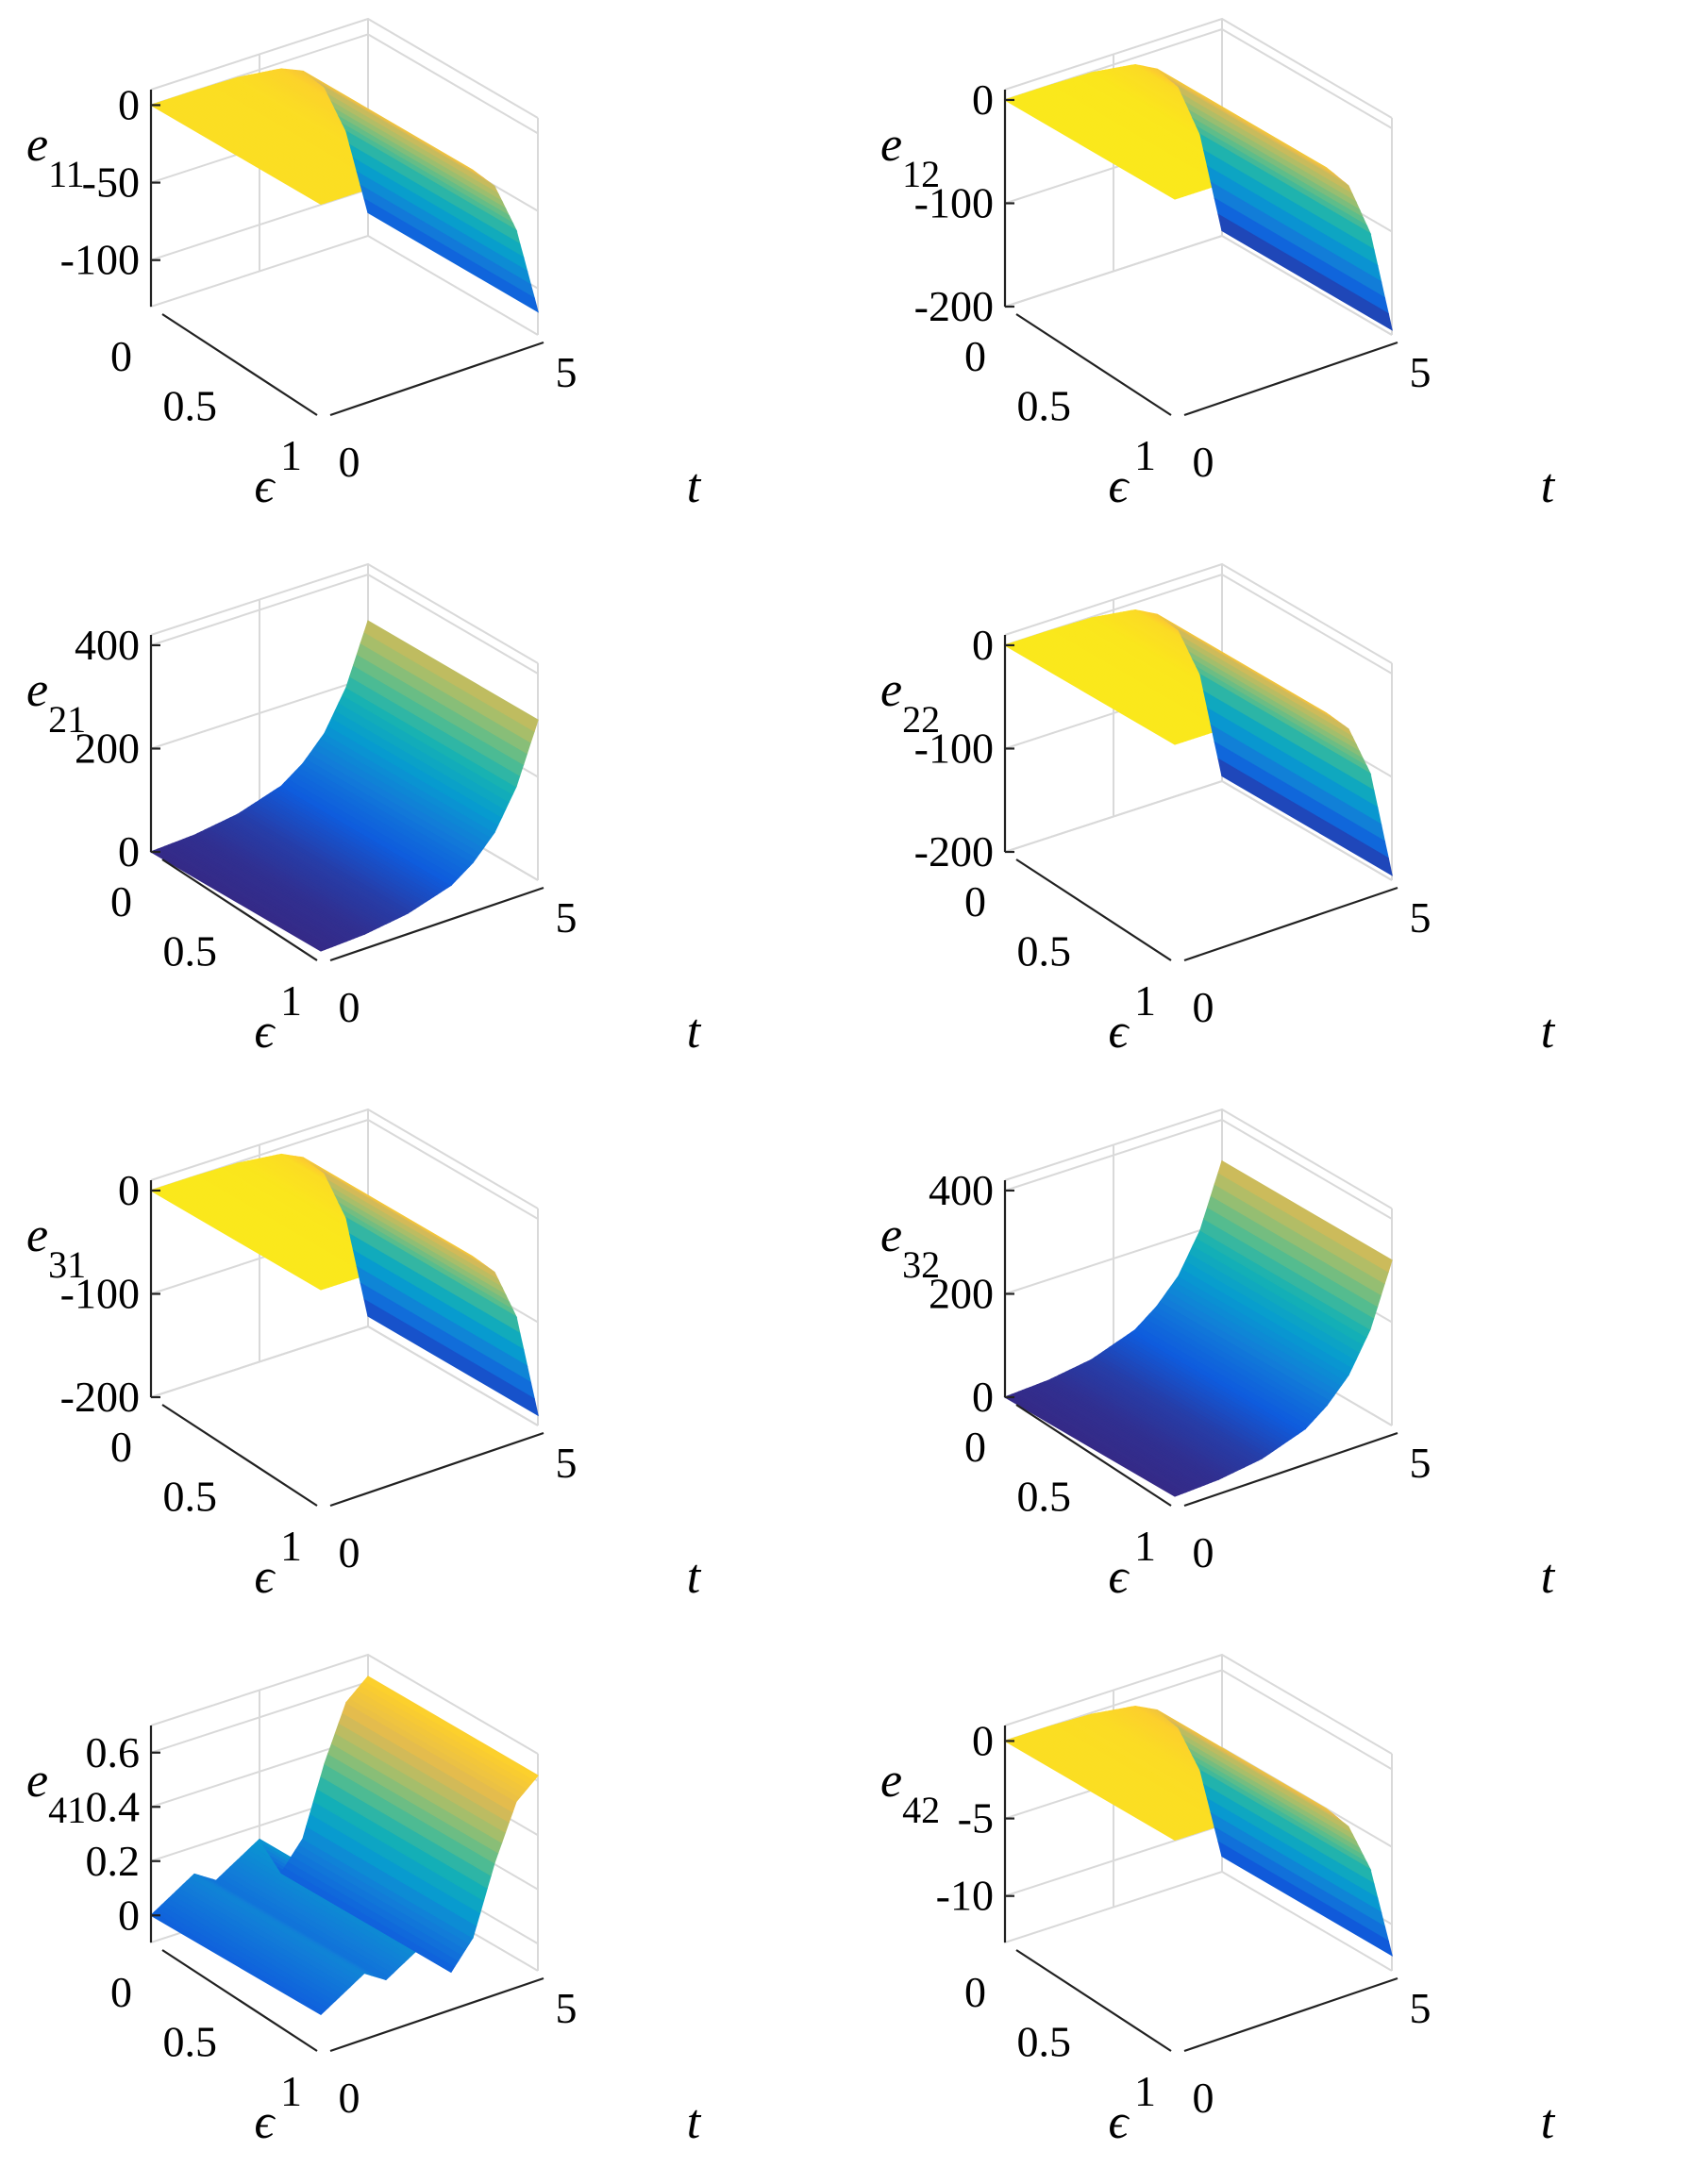  I want to click on z-axis-label-subscript: 32, so click(921, 1264).